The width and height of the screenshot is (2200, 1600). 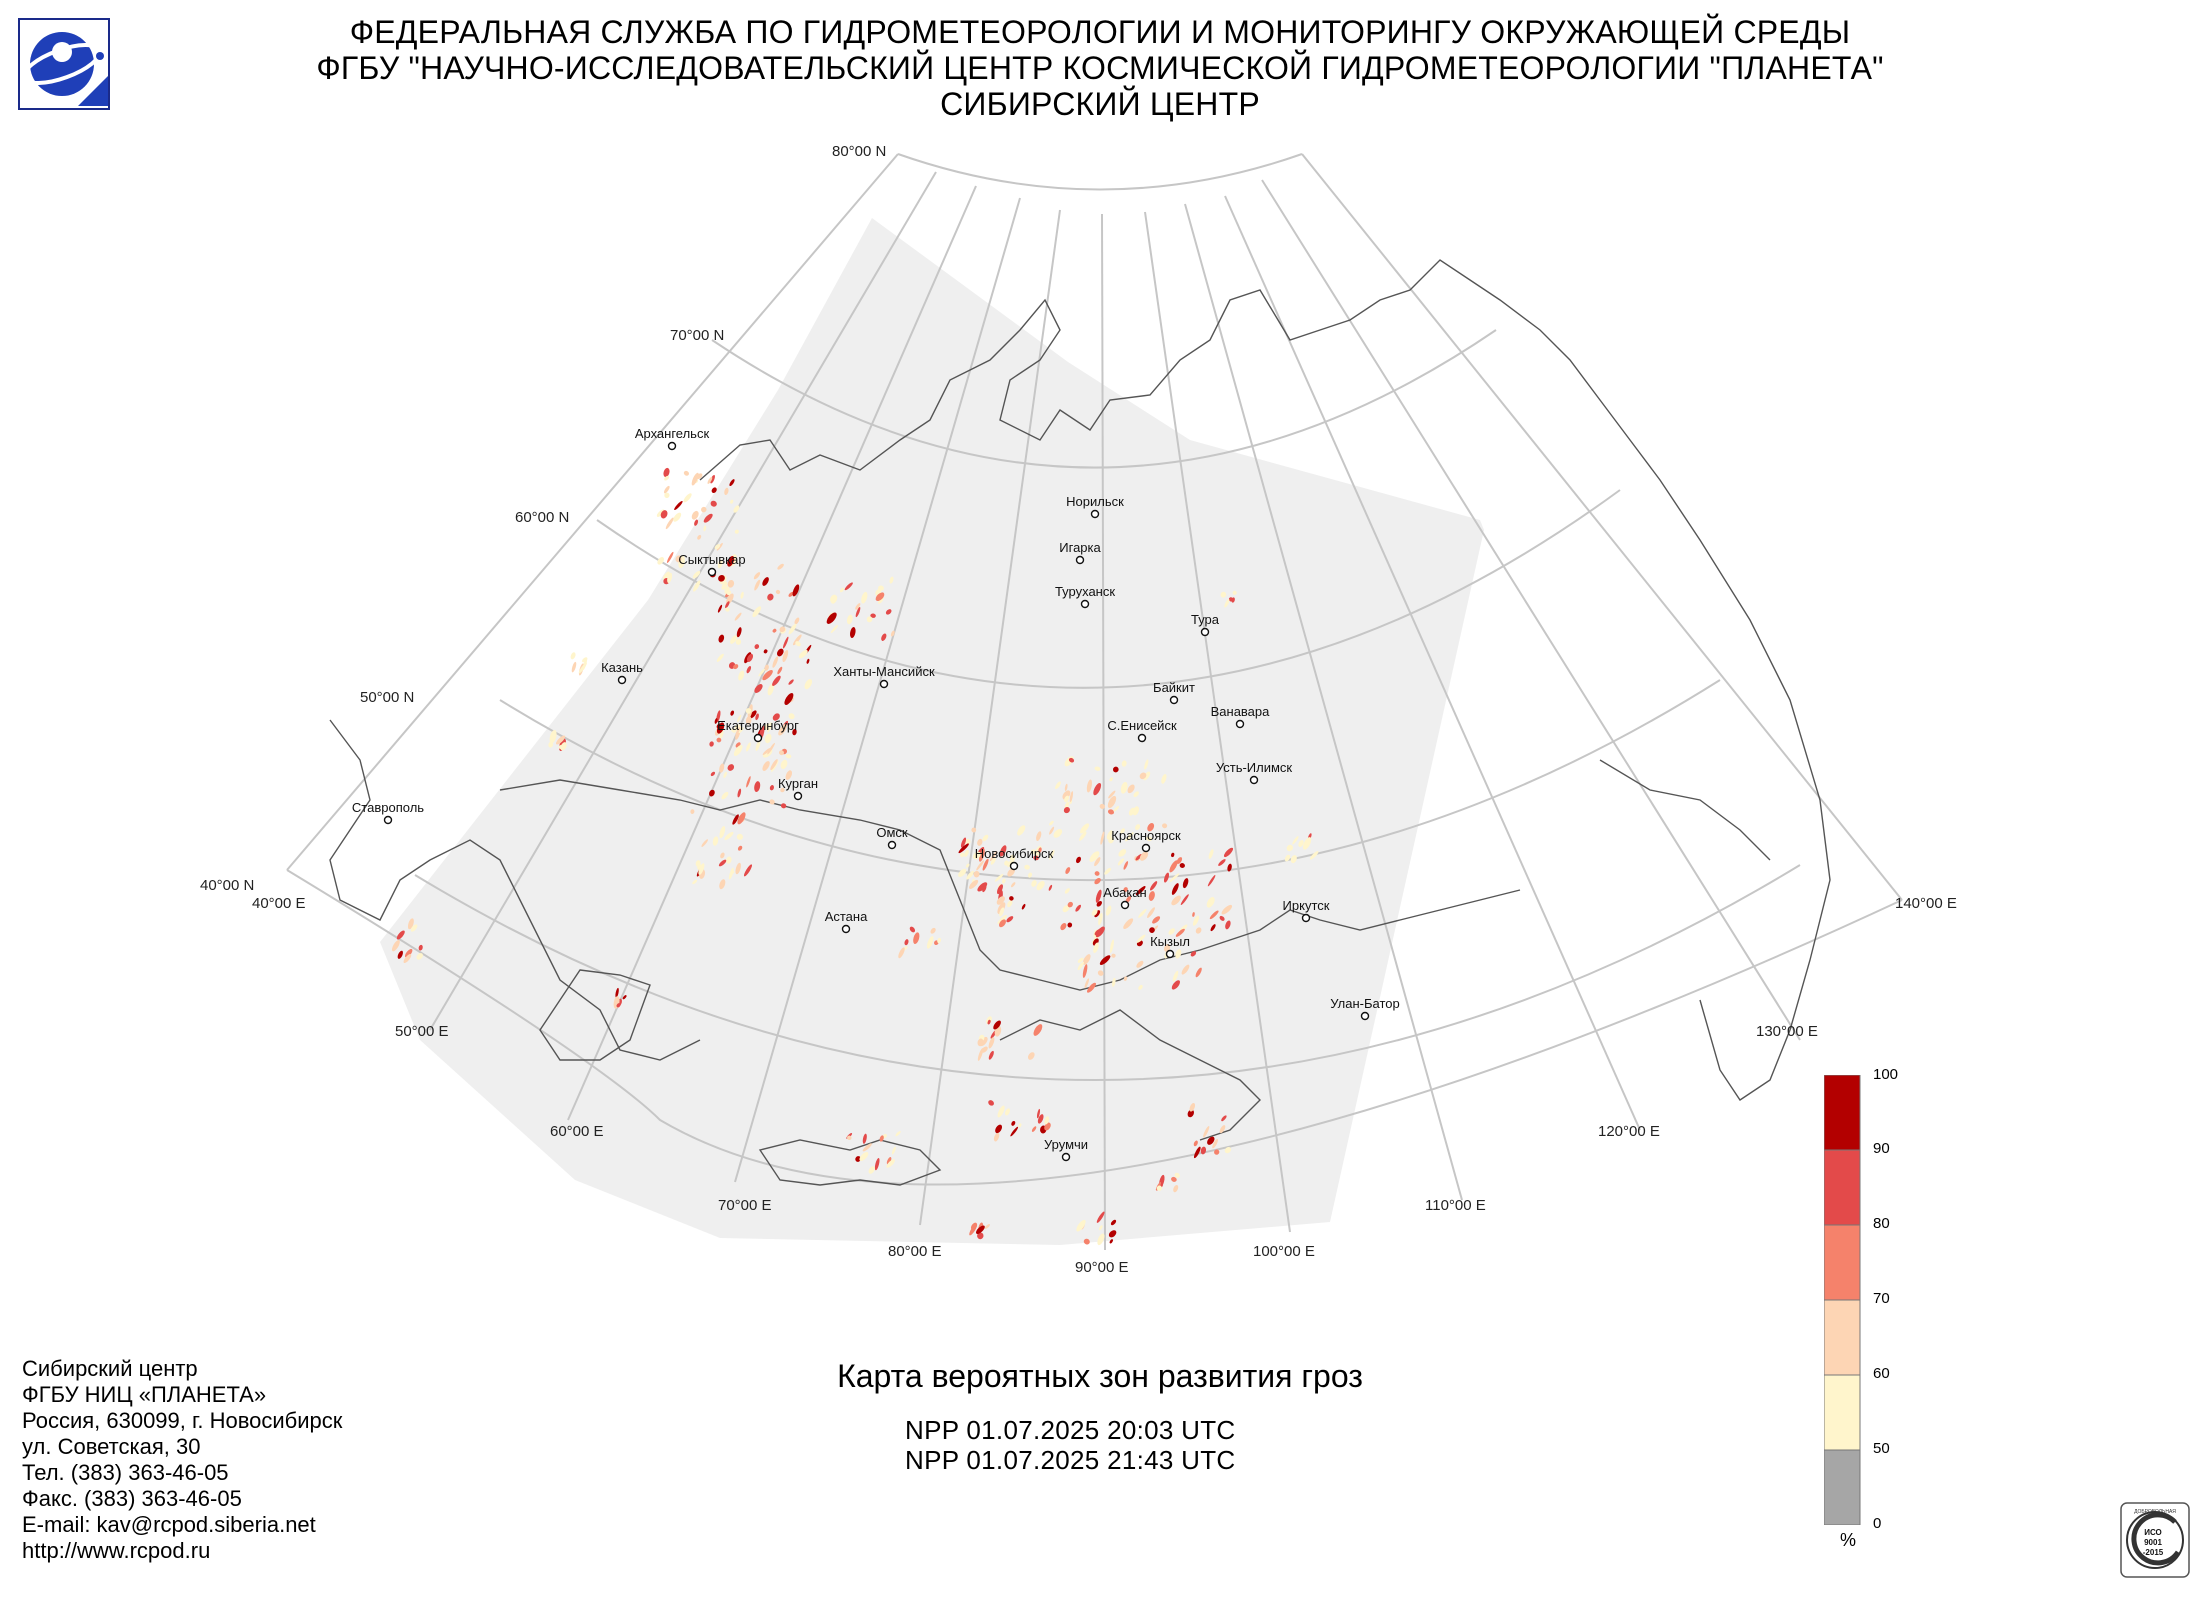 I want to click on email-link: E-mail: kav@rcpod.siberia.net, so click(x=169, y=1524).